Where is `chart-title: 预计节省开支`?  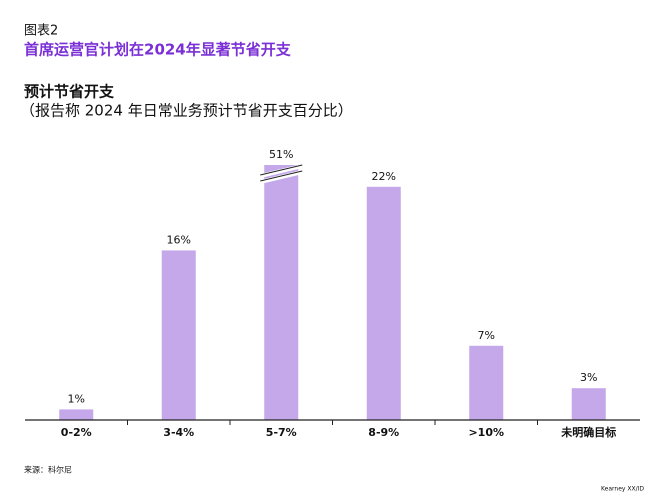
chart-title: 预计节省开支 is located at coordinates (69, 92).